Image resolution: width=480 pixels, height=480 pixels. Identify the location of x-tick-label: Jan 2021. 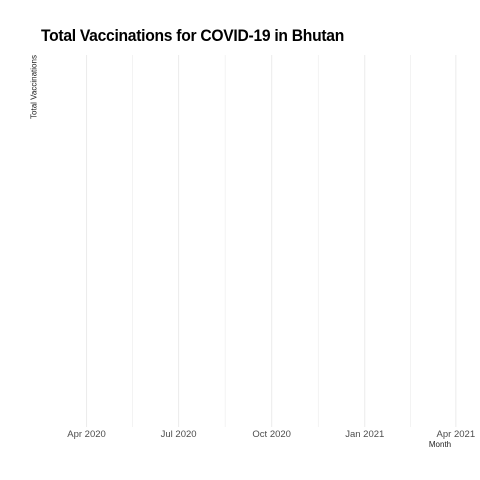
(364, 434).